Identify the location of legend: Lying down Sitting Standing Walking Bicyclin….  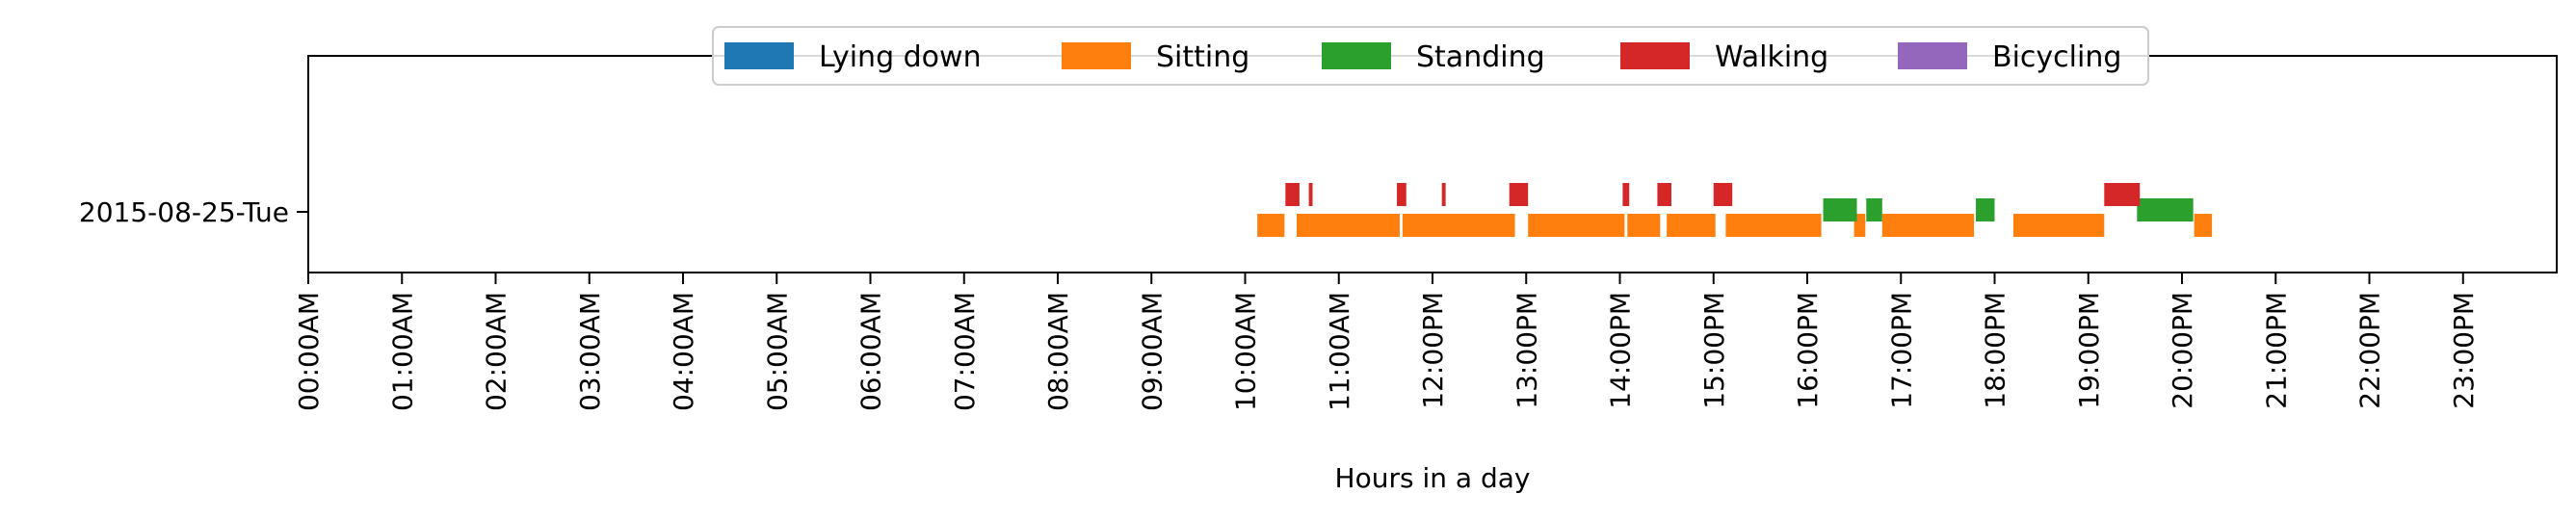
(1430, 56).